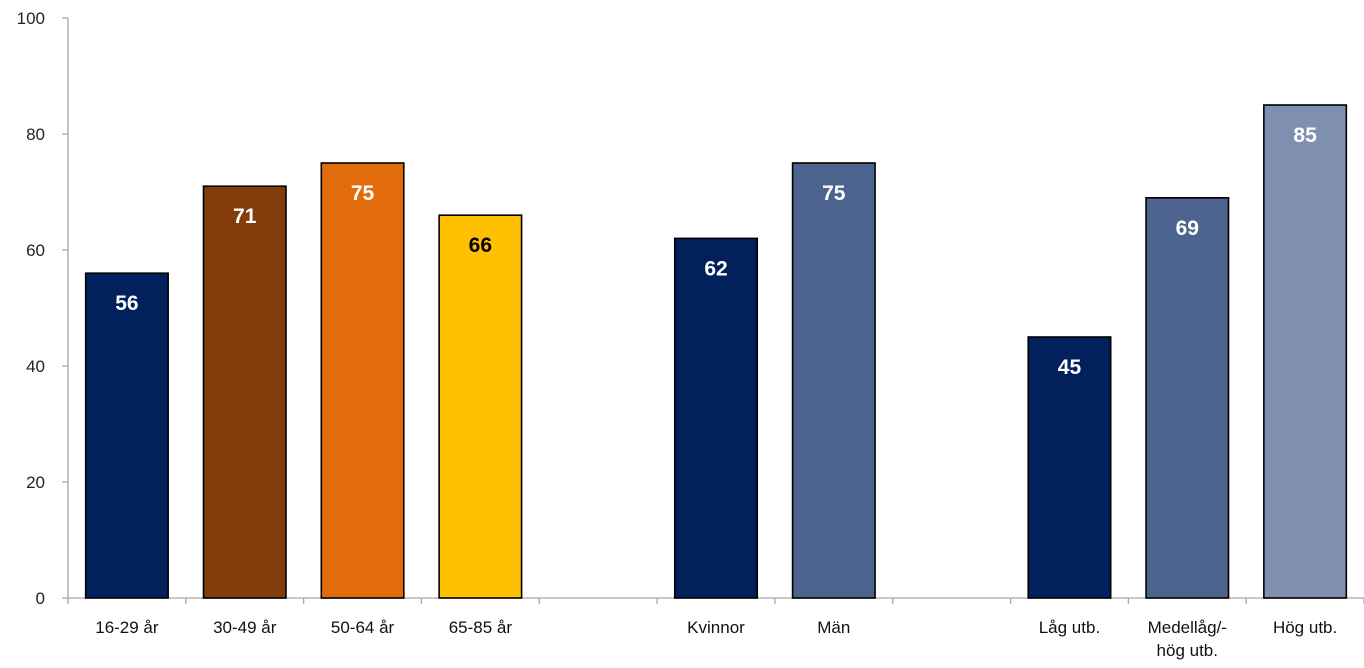 This screenshot has height=668, width=1364. Describe the element at coordinates (363, 627) in the screenshot. I see `x-category-label: 50-64 år` at that location.